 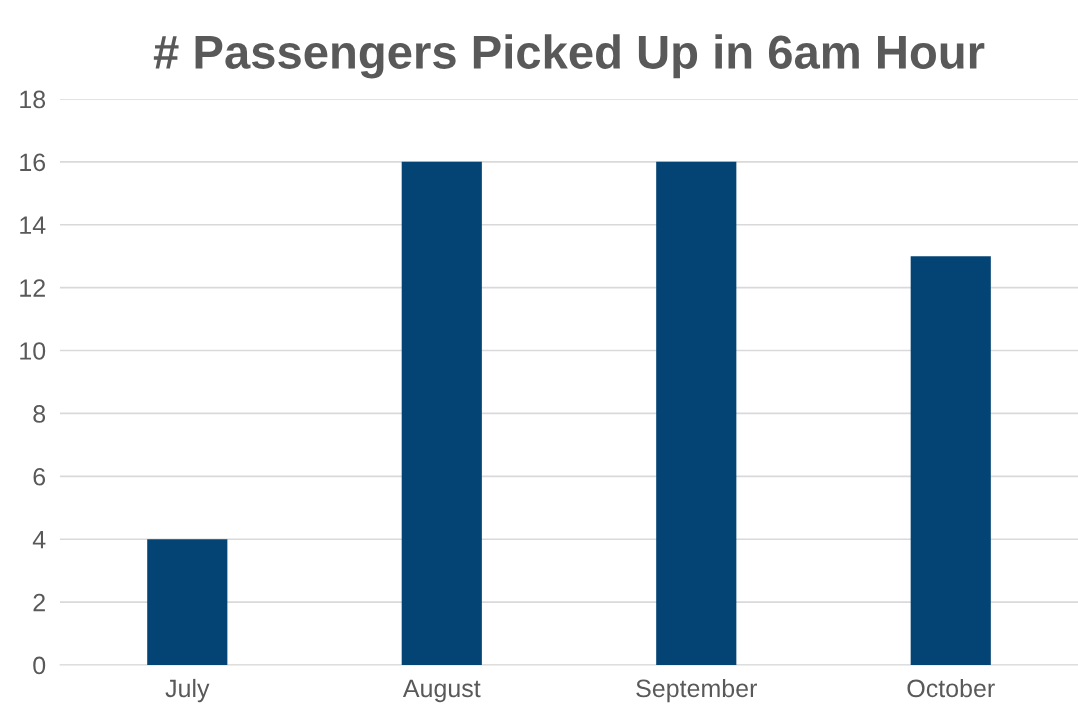 I want to click on x-tick-label: October, so click(x=951, y=688).